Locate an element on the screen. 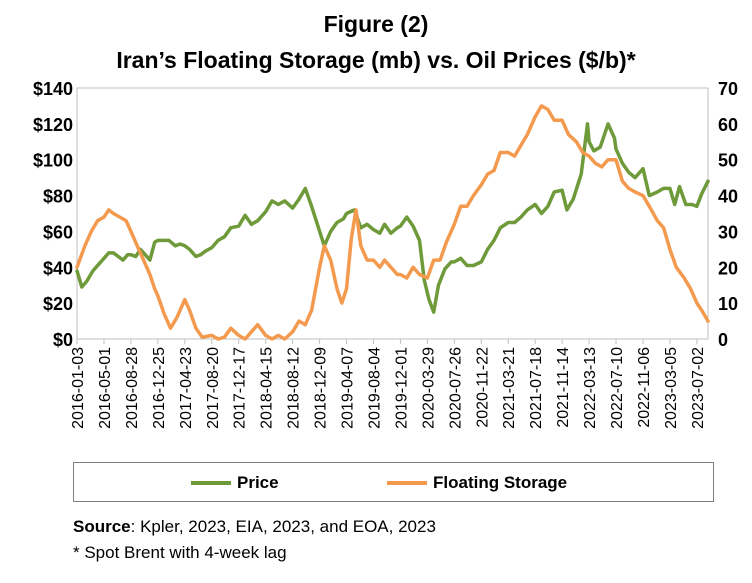 The image size is (752, 583). x-tick-label: 2021-11-14 is located at coordinates (563, 387).